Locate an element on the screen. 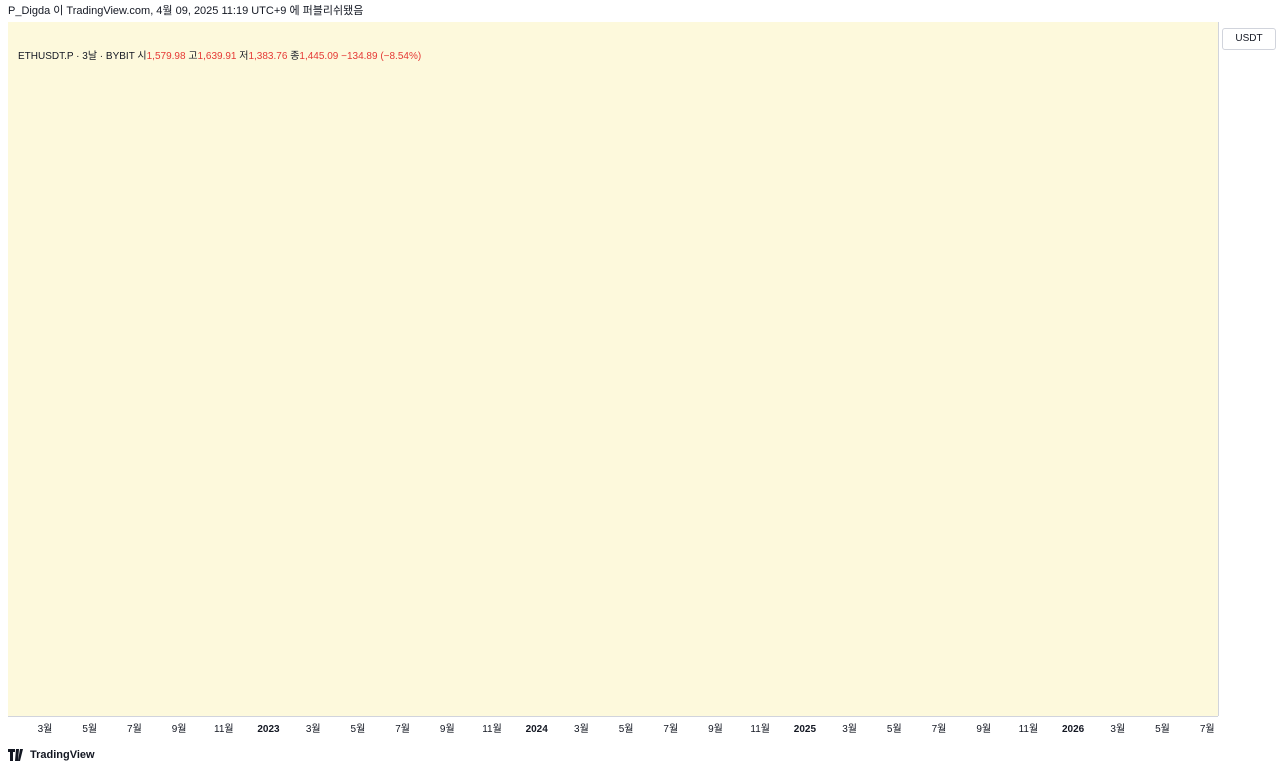  legend-change: −134.89 (−8.54%) is located at coordinates (381, 56).